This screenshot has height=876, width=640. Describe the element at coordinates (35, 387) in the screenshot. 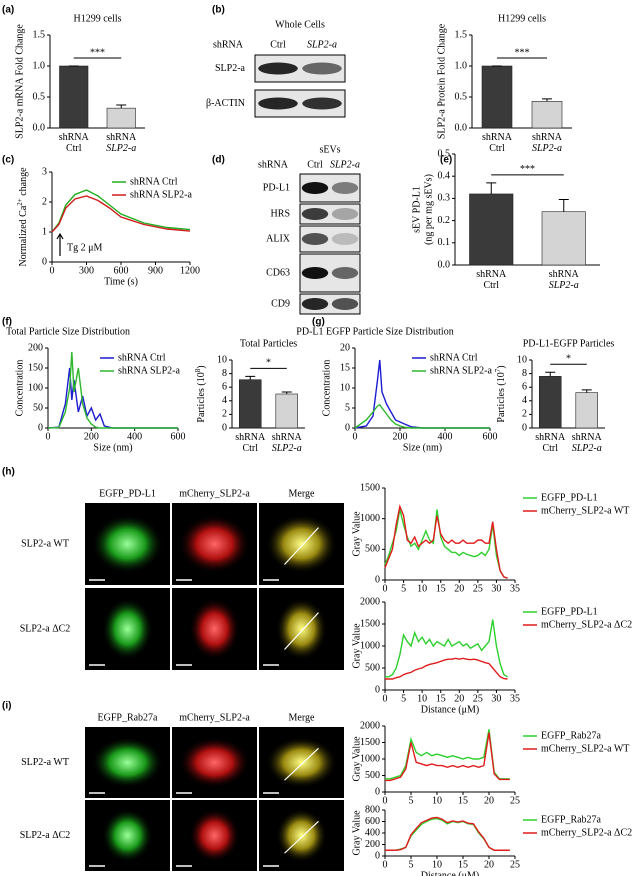

I see `y-tick-label: 100` at that location.